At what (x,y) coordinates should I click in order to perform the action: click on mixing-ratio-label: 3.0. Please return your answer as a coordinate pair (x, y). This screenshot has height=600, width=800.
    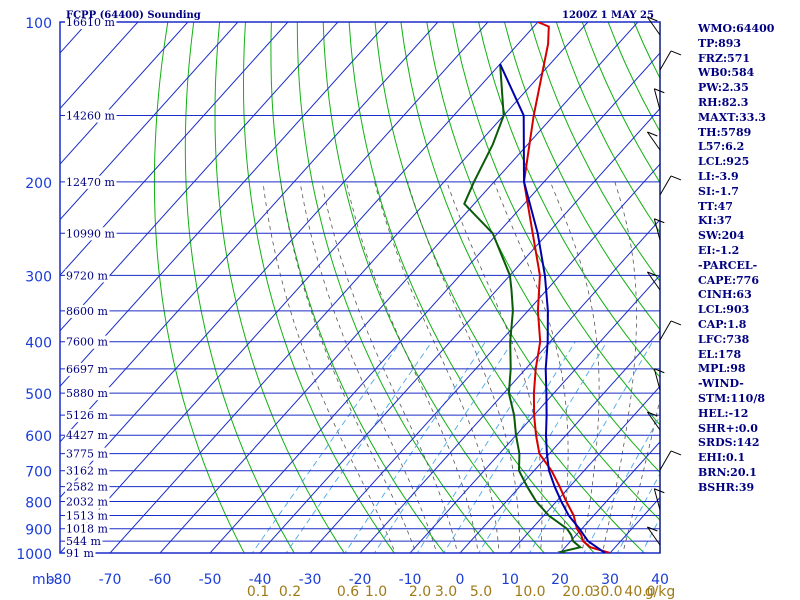
    Looking at the image, I should click on (446, 592).